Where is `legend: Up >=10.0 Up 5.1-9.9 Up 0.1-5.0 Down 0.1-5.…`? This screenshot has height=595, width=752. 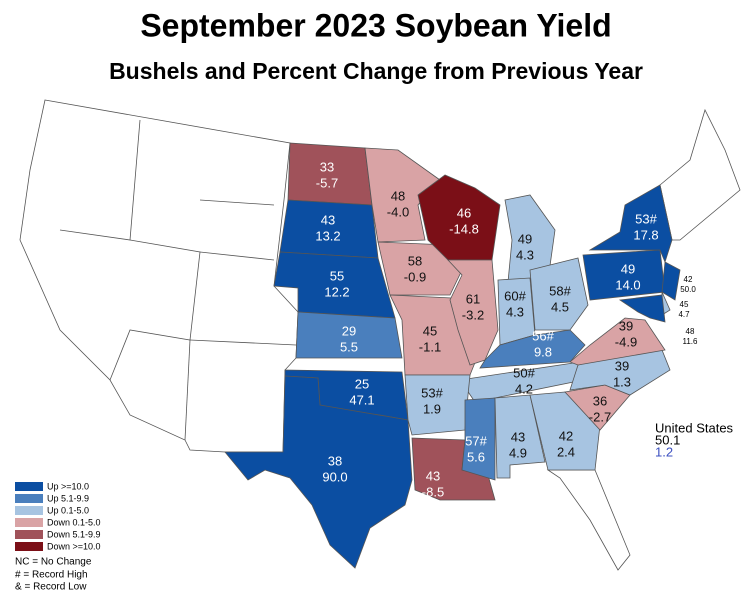 legend: Up >=10.0 Up 5.1-9.9 Up 0.1-5.0 Down 0.1-5.… is located at coordinates (58, 516).